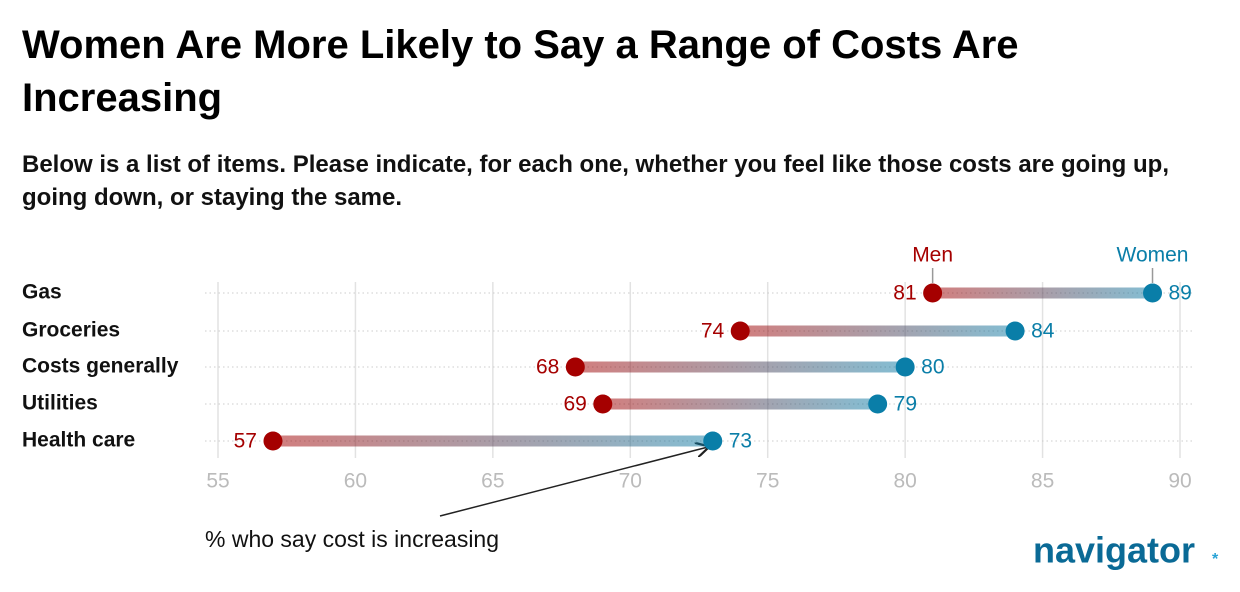 This screenshot has width=1240, height=592. What do you see at coordinates (245, 441) in the screenshot?
I see `value-label: 57` at bounding box center [245, 441].